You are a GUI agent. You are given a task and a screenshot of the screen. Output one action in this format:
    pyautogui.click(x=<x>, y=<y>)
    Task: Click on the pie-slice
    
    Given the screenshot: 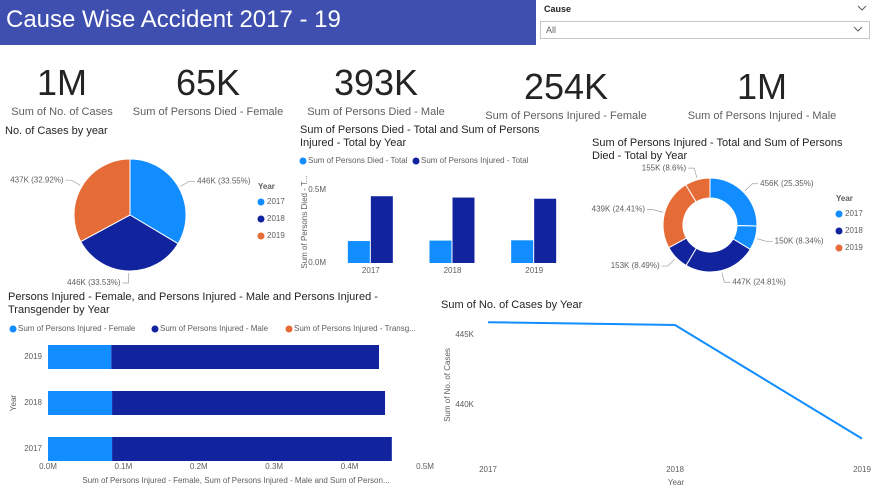 What is the action you would take?
    pyautogui.click(x=158, y=201)
    